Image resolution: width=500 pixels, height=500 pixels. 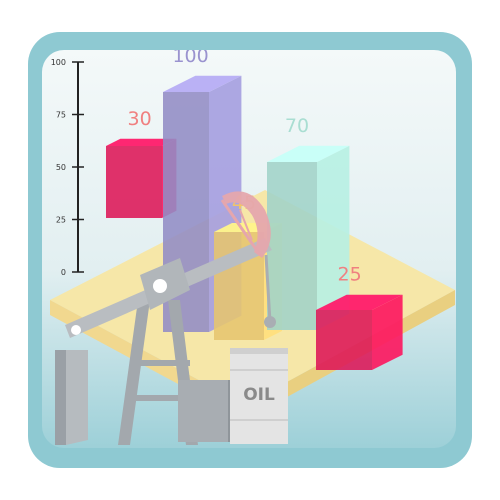 What do you see at coordinates (350, 275) in the screenshot?
I see `bar-value-label: 25` at bounding box center [350, 275].